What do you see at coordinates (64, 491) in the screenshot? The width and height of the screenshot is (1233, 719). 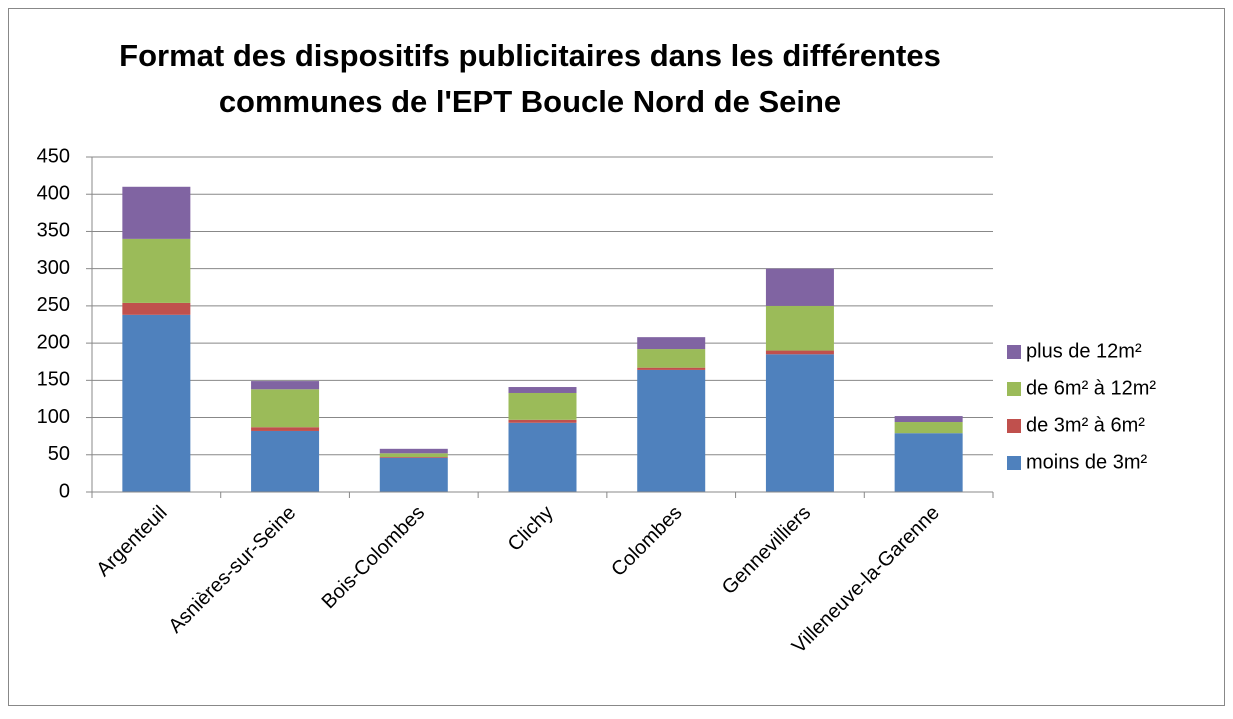 I see `y-tick-label: 0` at bounding box center [64, 491].